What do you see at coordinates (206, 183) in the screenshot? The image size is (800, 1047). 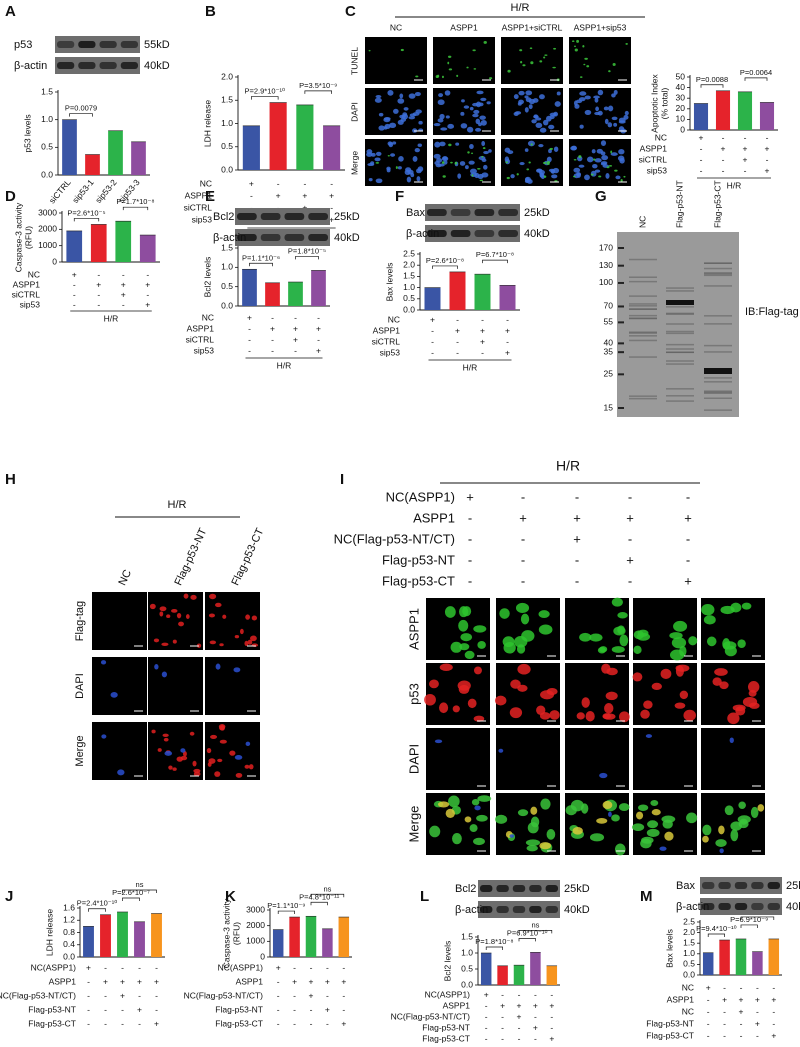 I see `treatment-label: NC` at bounding box center [206, 183].